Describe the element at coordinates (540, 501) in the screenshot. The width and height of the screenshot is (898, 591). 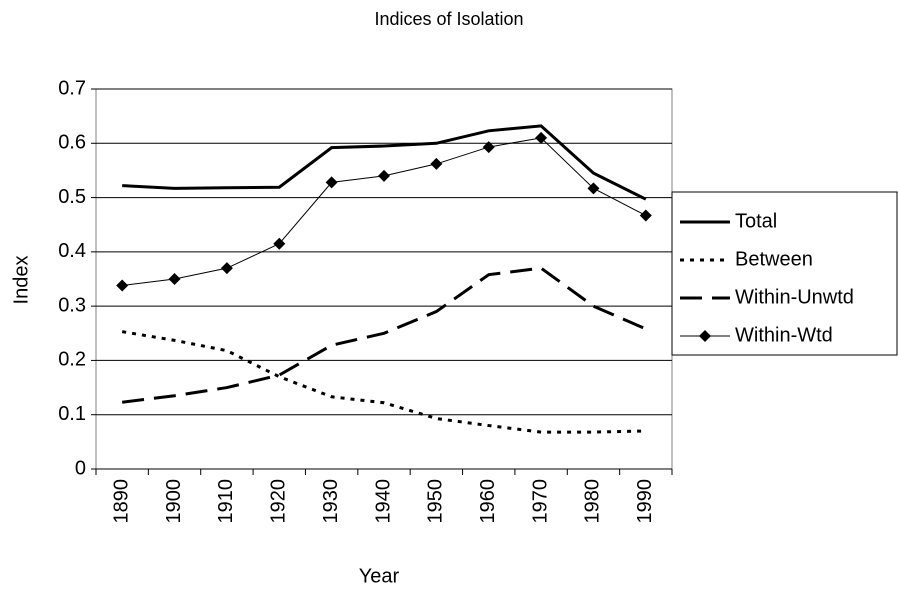
I see `x-tick-label: 1970` at that location.